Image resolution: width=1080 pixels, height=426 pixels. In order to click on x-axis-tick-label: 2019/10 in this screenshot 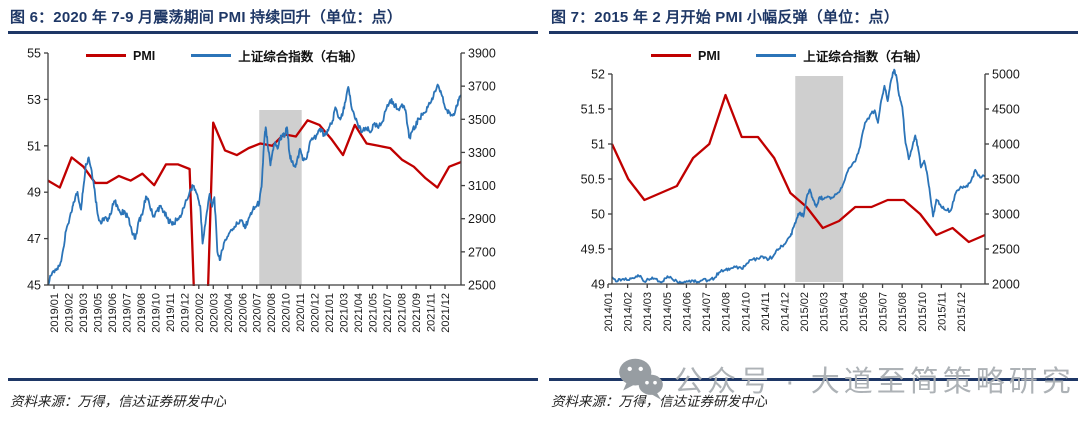, I will do `click(156, 313)`.